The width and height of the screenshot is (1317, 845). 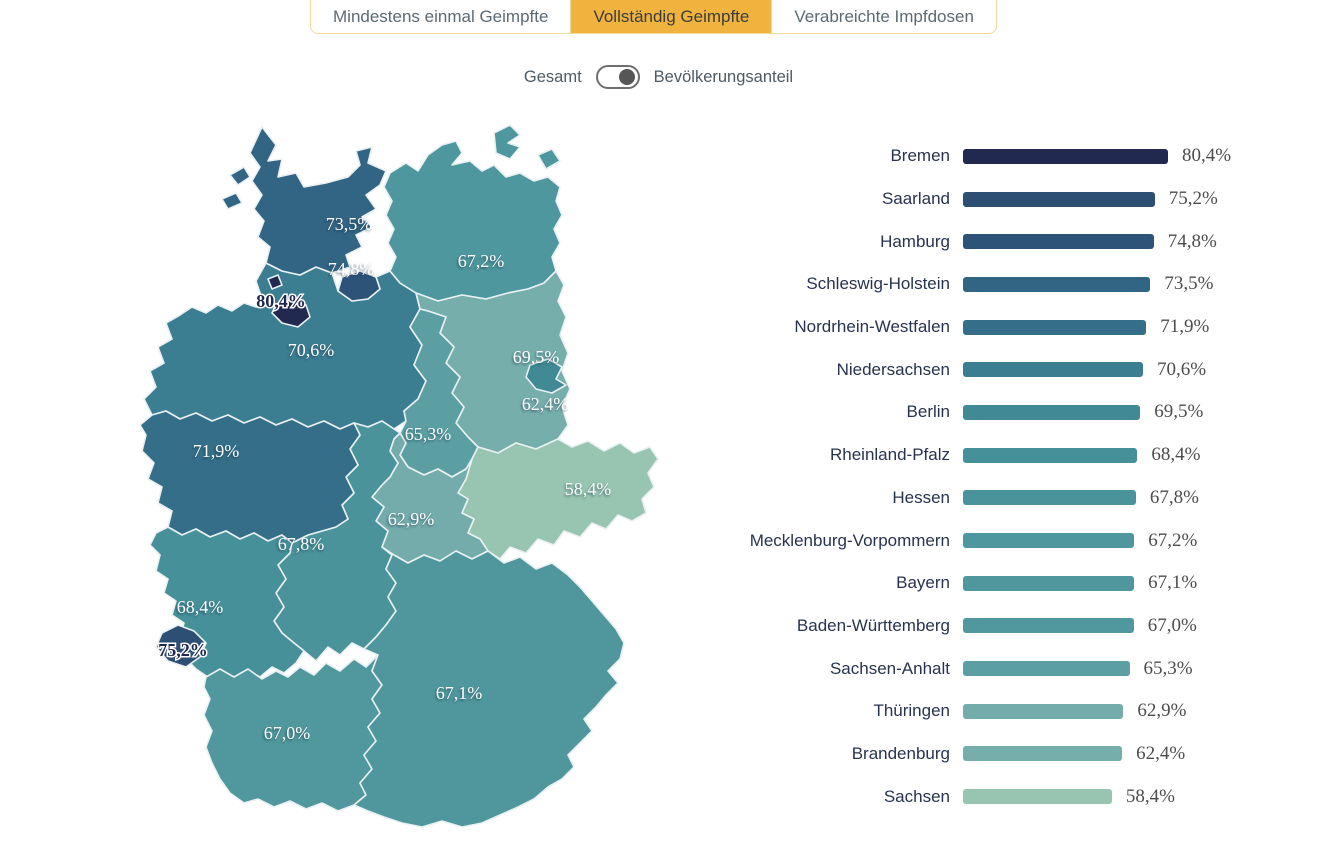 I want to click on bar-row: Mecklenburg-Vorpommern 67,2%, so click(x=995, y=540).